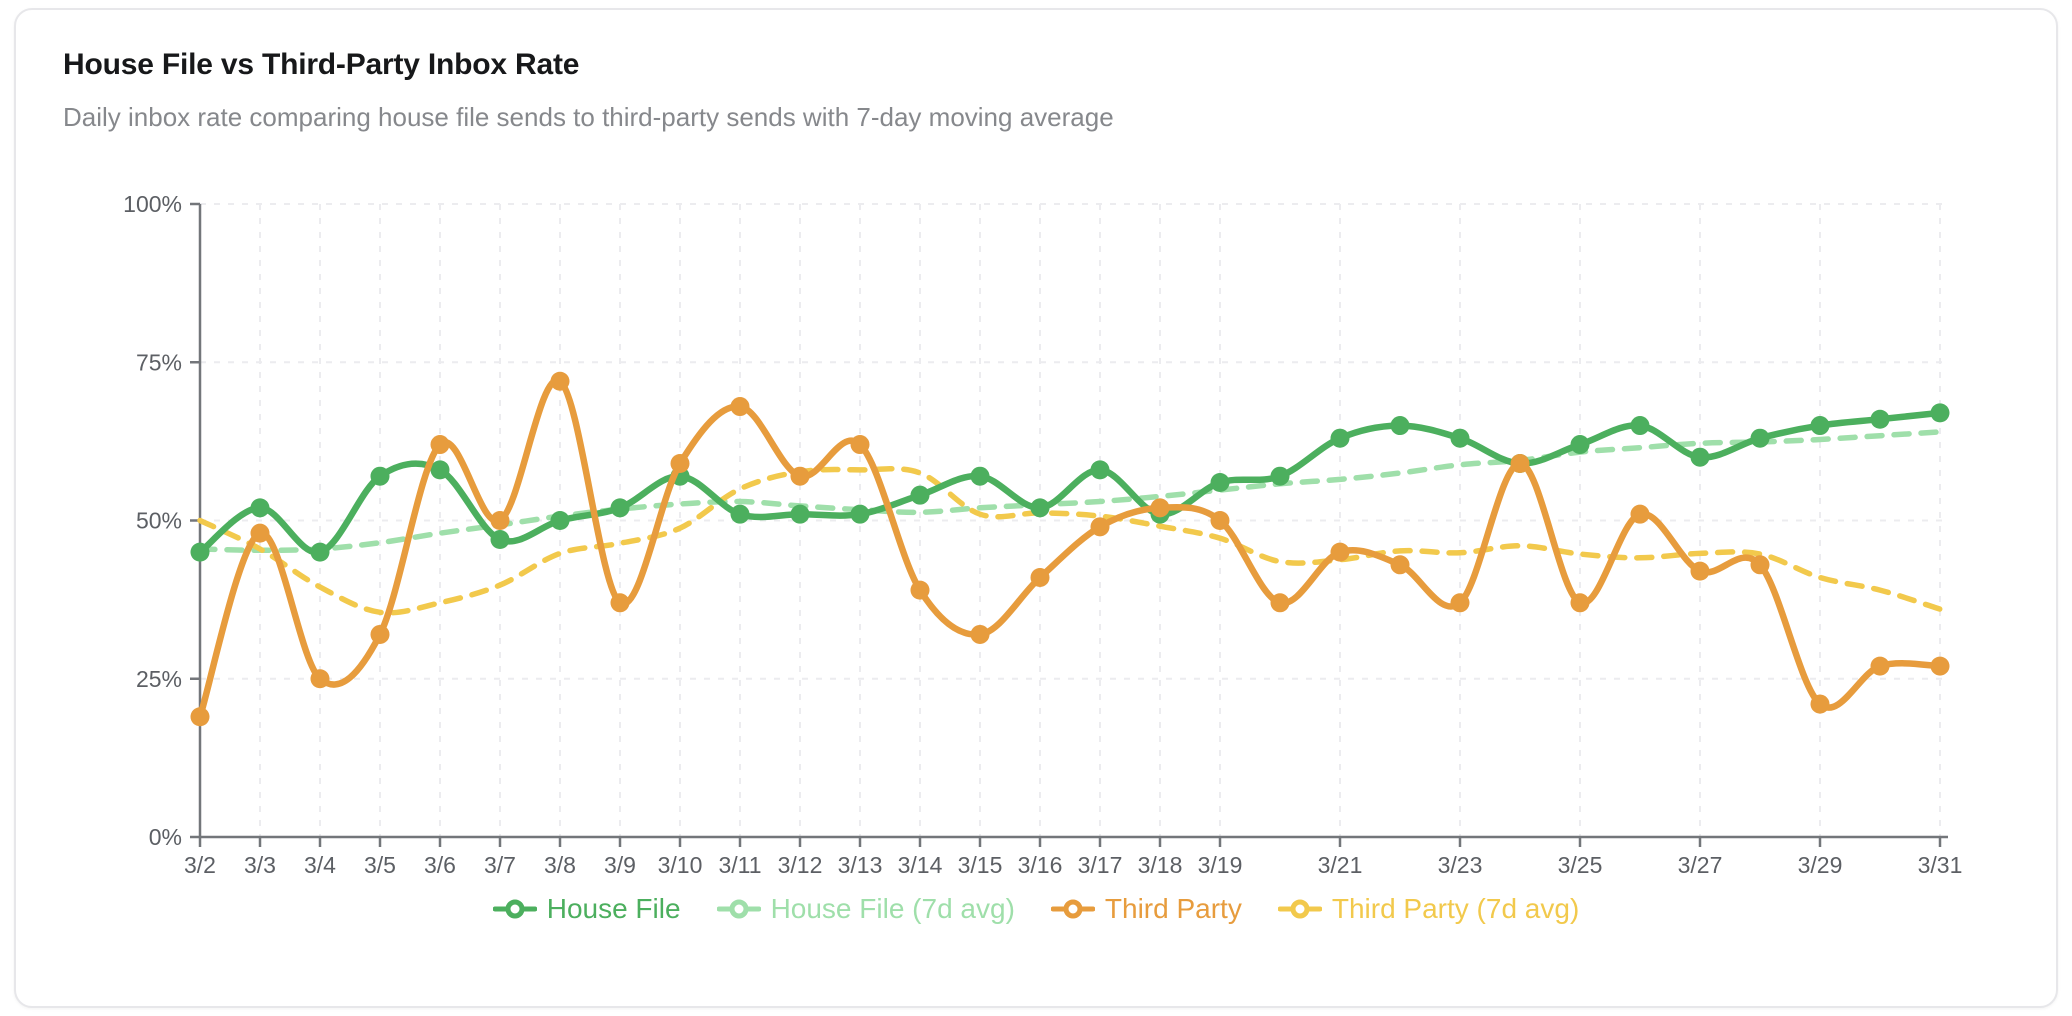  What do you see at coordinates (380, 865) in the screenshot?
I see `x-axis-tick-label: 3/5` at bounding box center [380, 865].